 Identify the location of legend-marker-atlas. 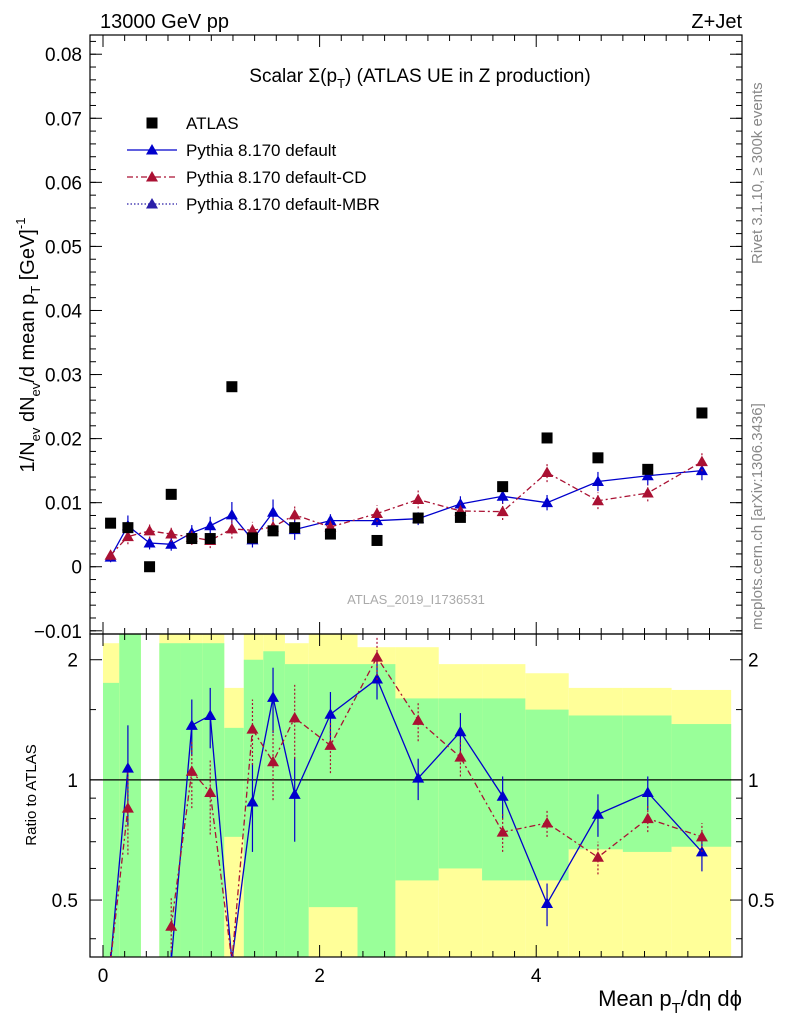
(152, 123).